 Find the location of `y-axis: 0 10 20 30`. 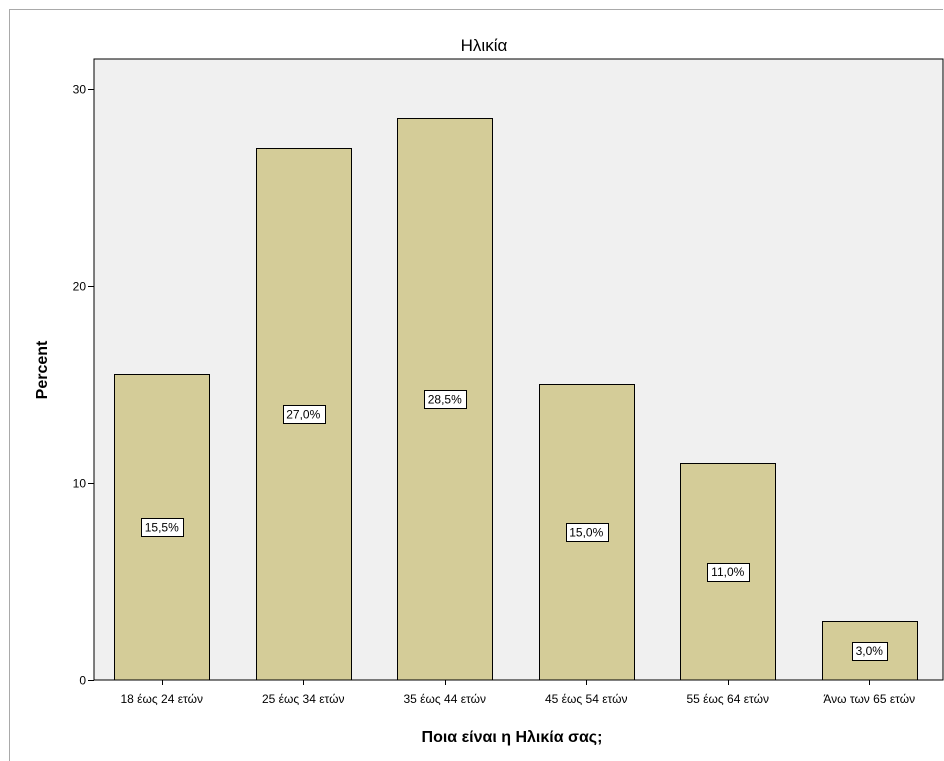

y-axis: 0 10 20 30 is located at coordinates (83, 385).